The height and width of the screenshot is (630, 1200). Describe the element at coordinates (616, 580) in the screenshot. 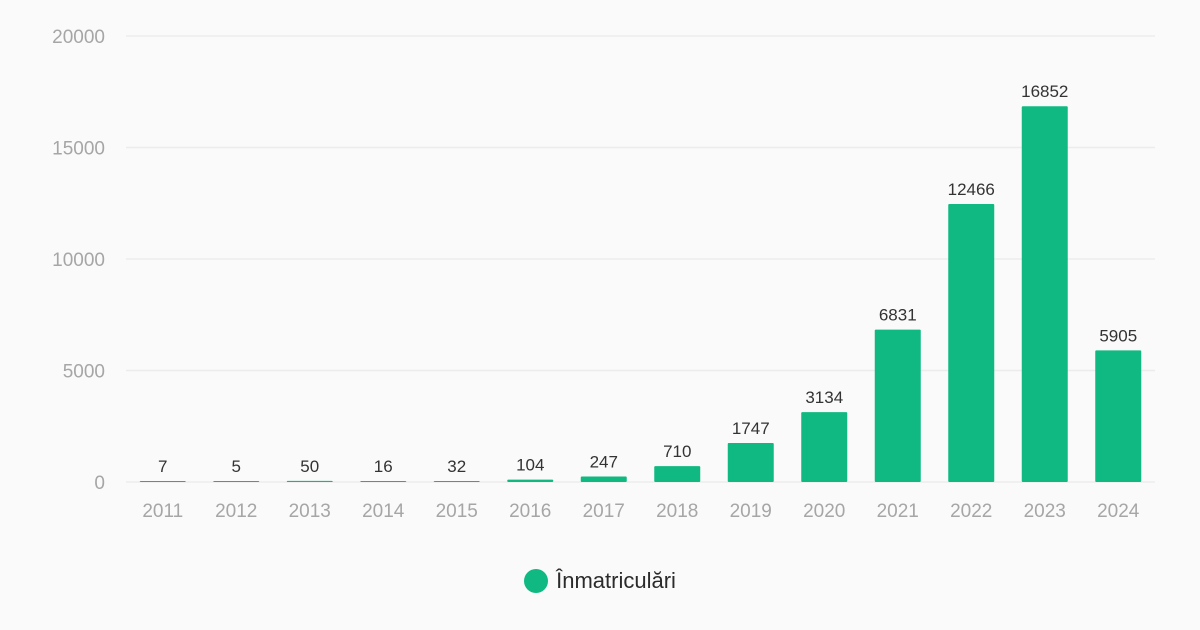

I see `legend-label: Înmatriculări` at that location.